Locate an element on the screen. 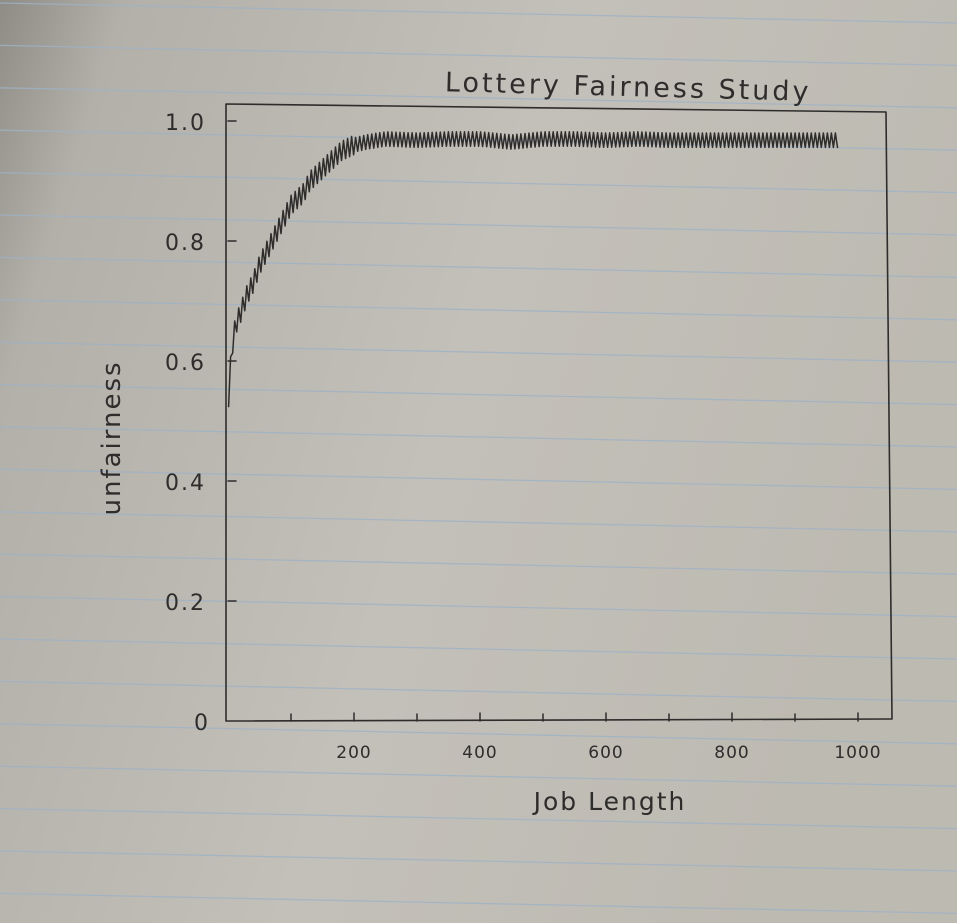  y-tick-label: 0 is located at coordinates (202, 723).